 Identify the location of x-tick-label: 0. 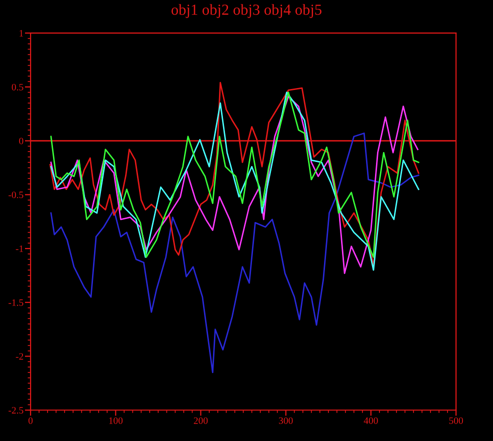
(30, 420).